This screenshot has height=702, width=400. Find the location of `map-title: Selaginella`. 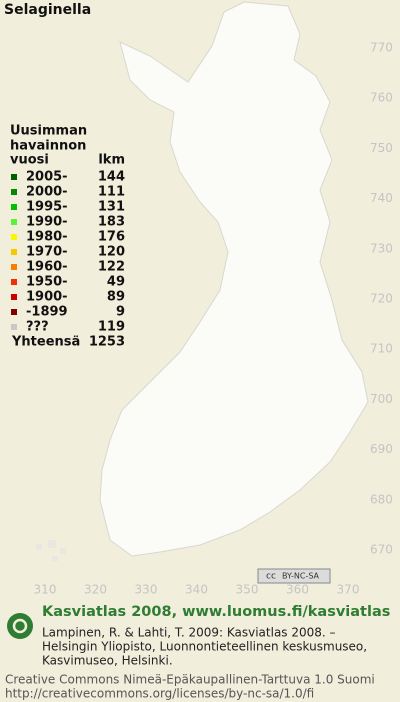

map-title: Selaginella is located at coordinates (47, 10).